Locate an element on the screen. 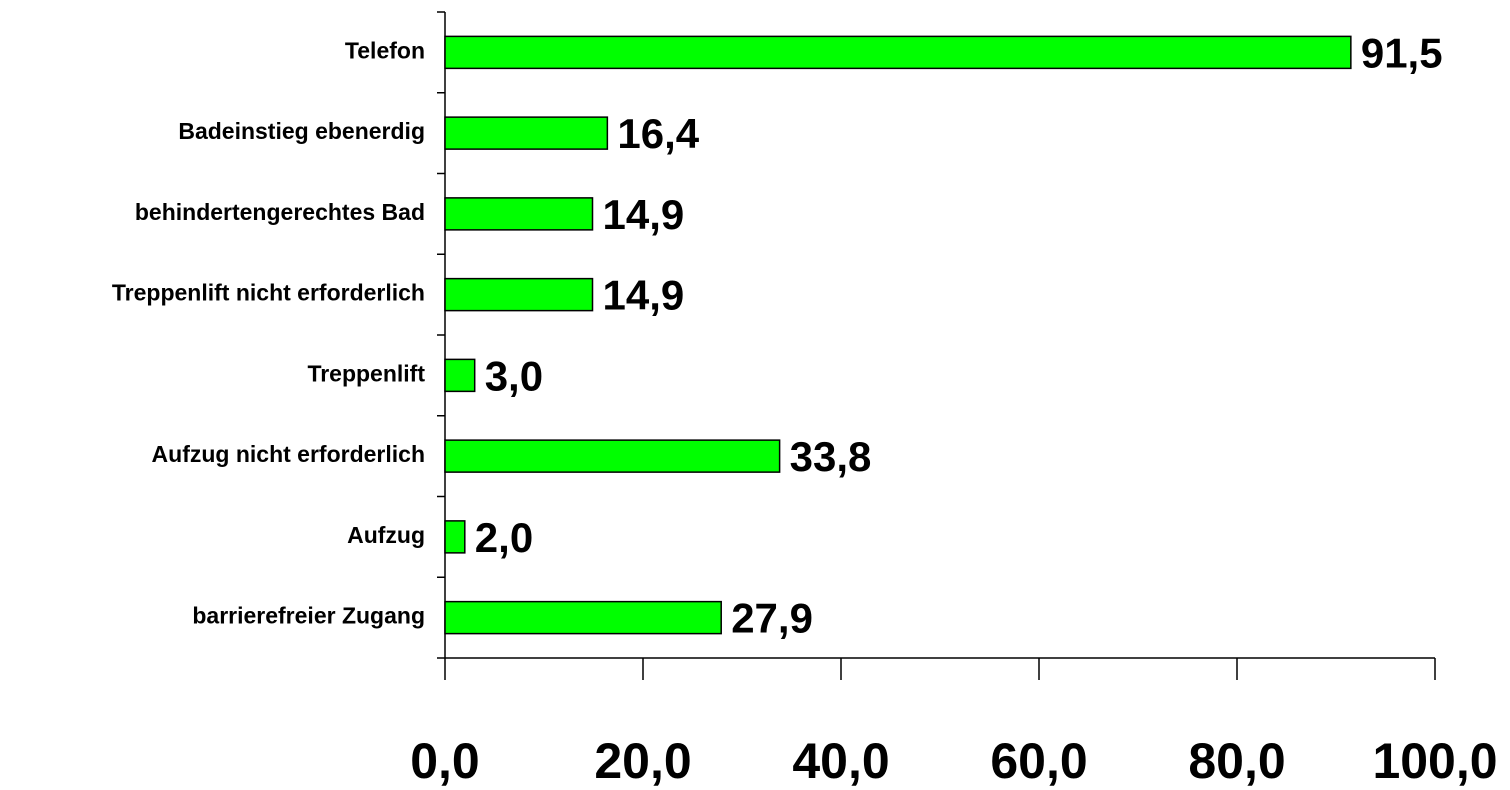 This screenshot has height=790, width=1510. category-label: Aufzug is located at coordinates (386, 535).